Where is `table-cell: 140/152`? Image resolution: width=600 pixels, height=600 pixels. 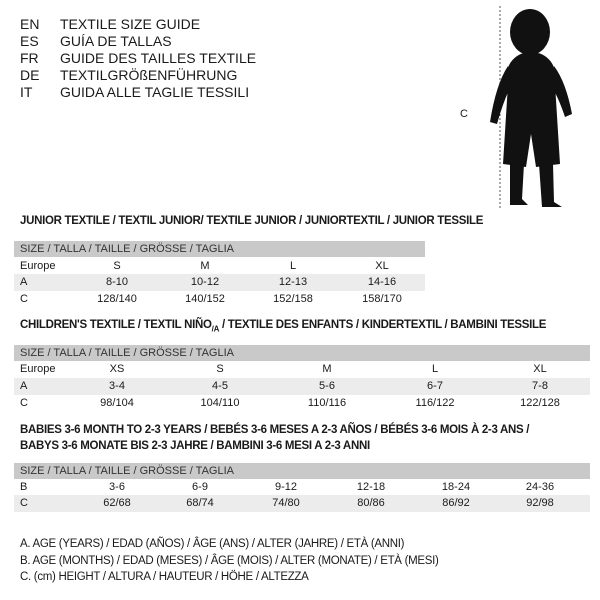 table-cell: 140/152 is located at coordinates (205, 299).